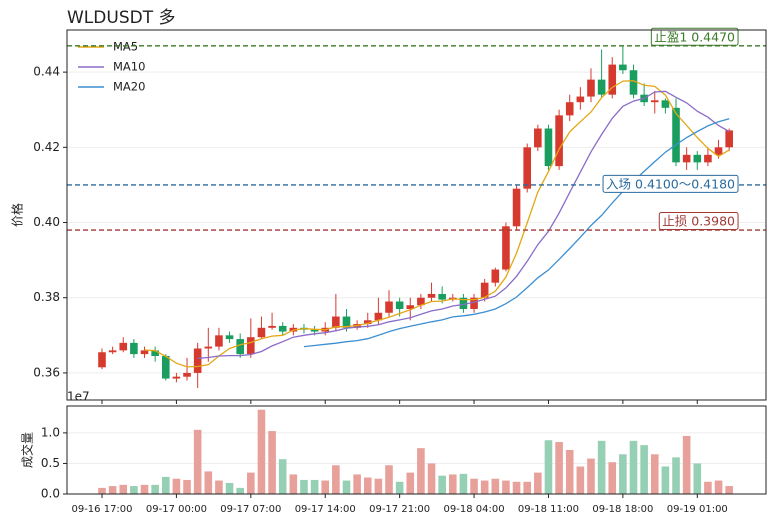 The width and height of the screenshot is (774, 526). Describe the element at coordinates (548, 509) in the screenshot. I see `x-tick-label: 09-18 11:00` at that location.